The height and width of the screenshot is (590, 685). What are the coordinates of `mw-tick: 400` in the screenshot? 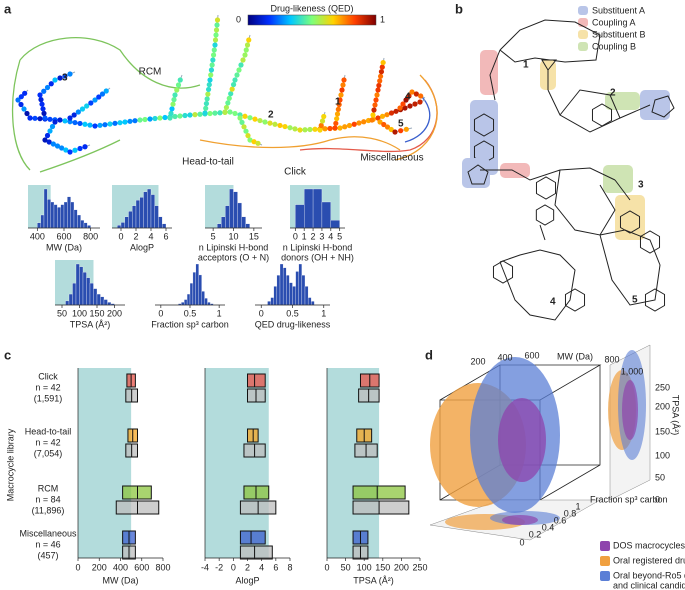 It's located at (504, 357).